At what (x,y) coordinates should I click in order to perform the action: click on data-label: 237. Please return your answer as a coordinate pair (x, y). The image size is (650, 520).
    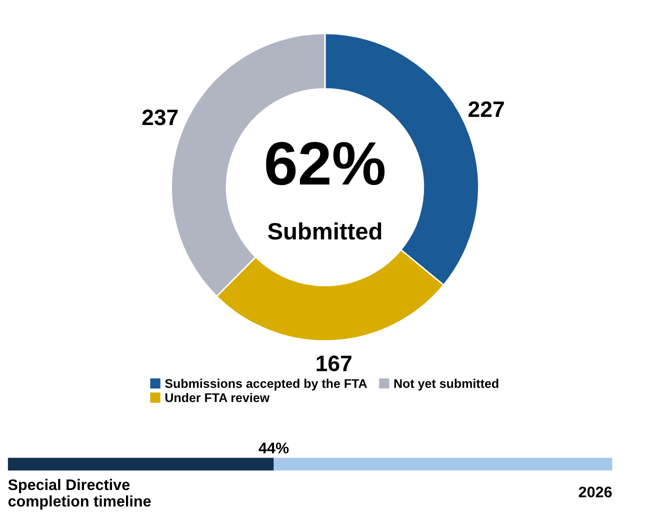
    Looking at the image, I should click on (160, 117).